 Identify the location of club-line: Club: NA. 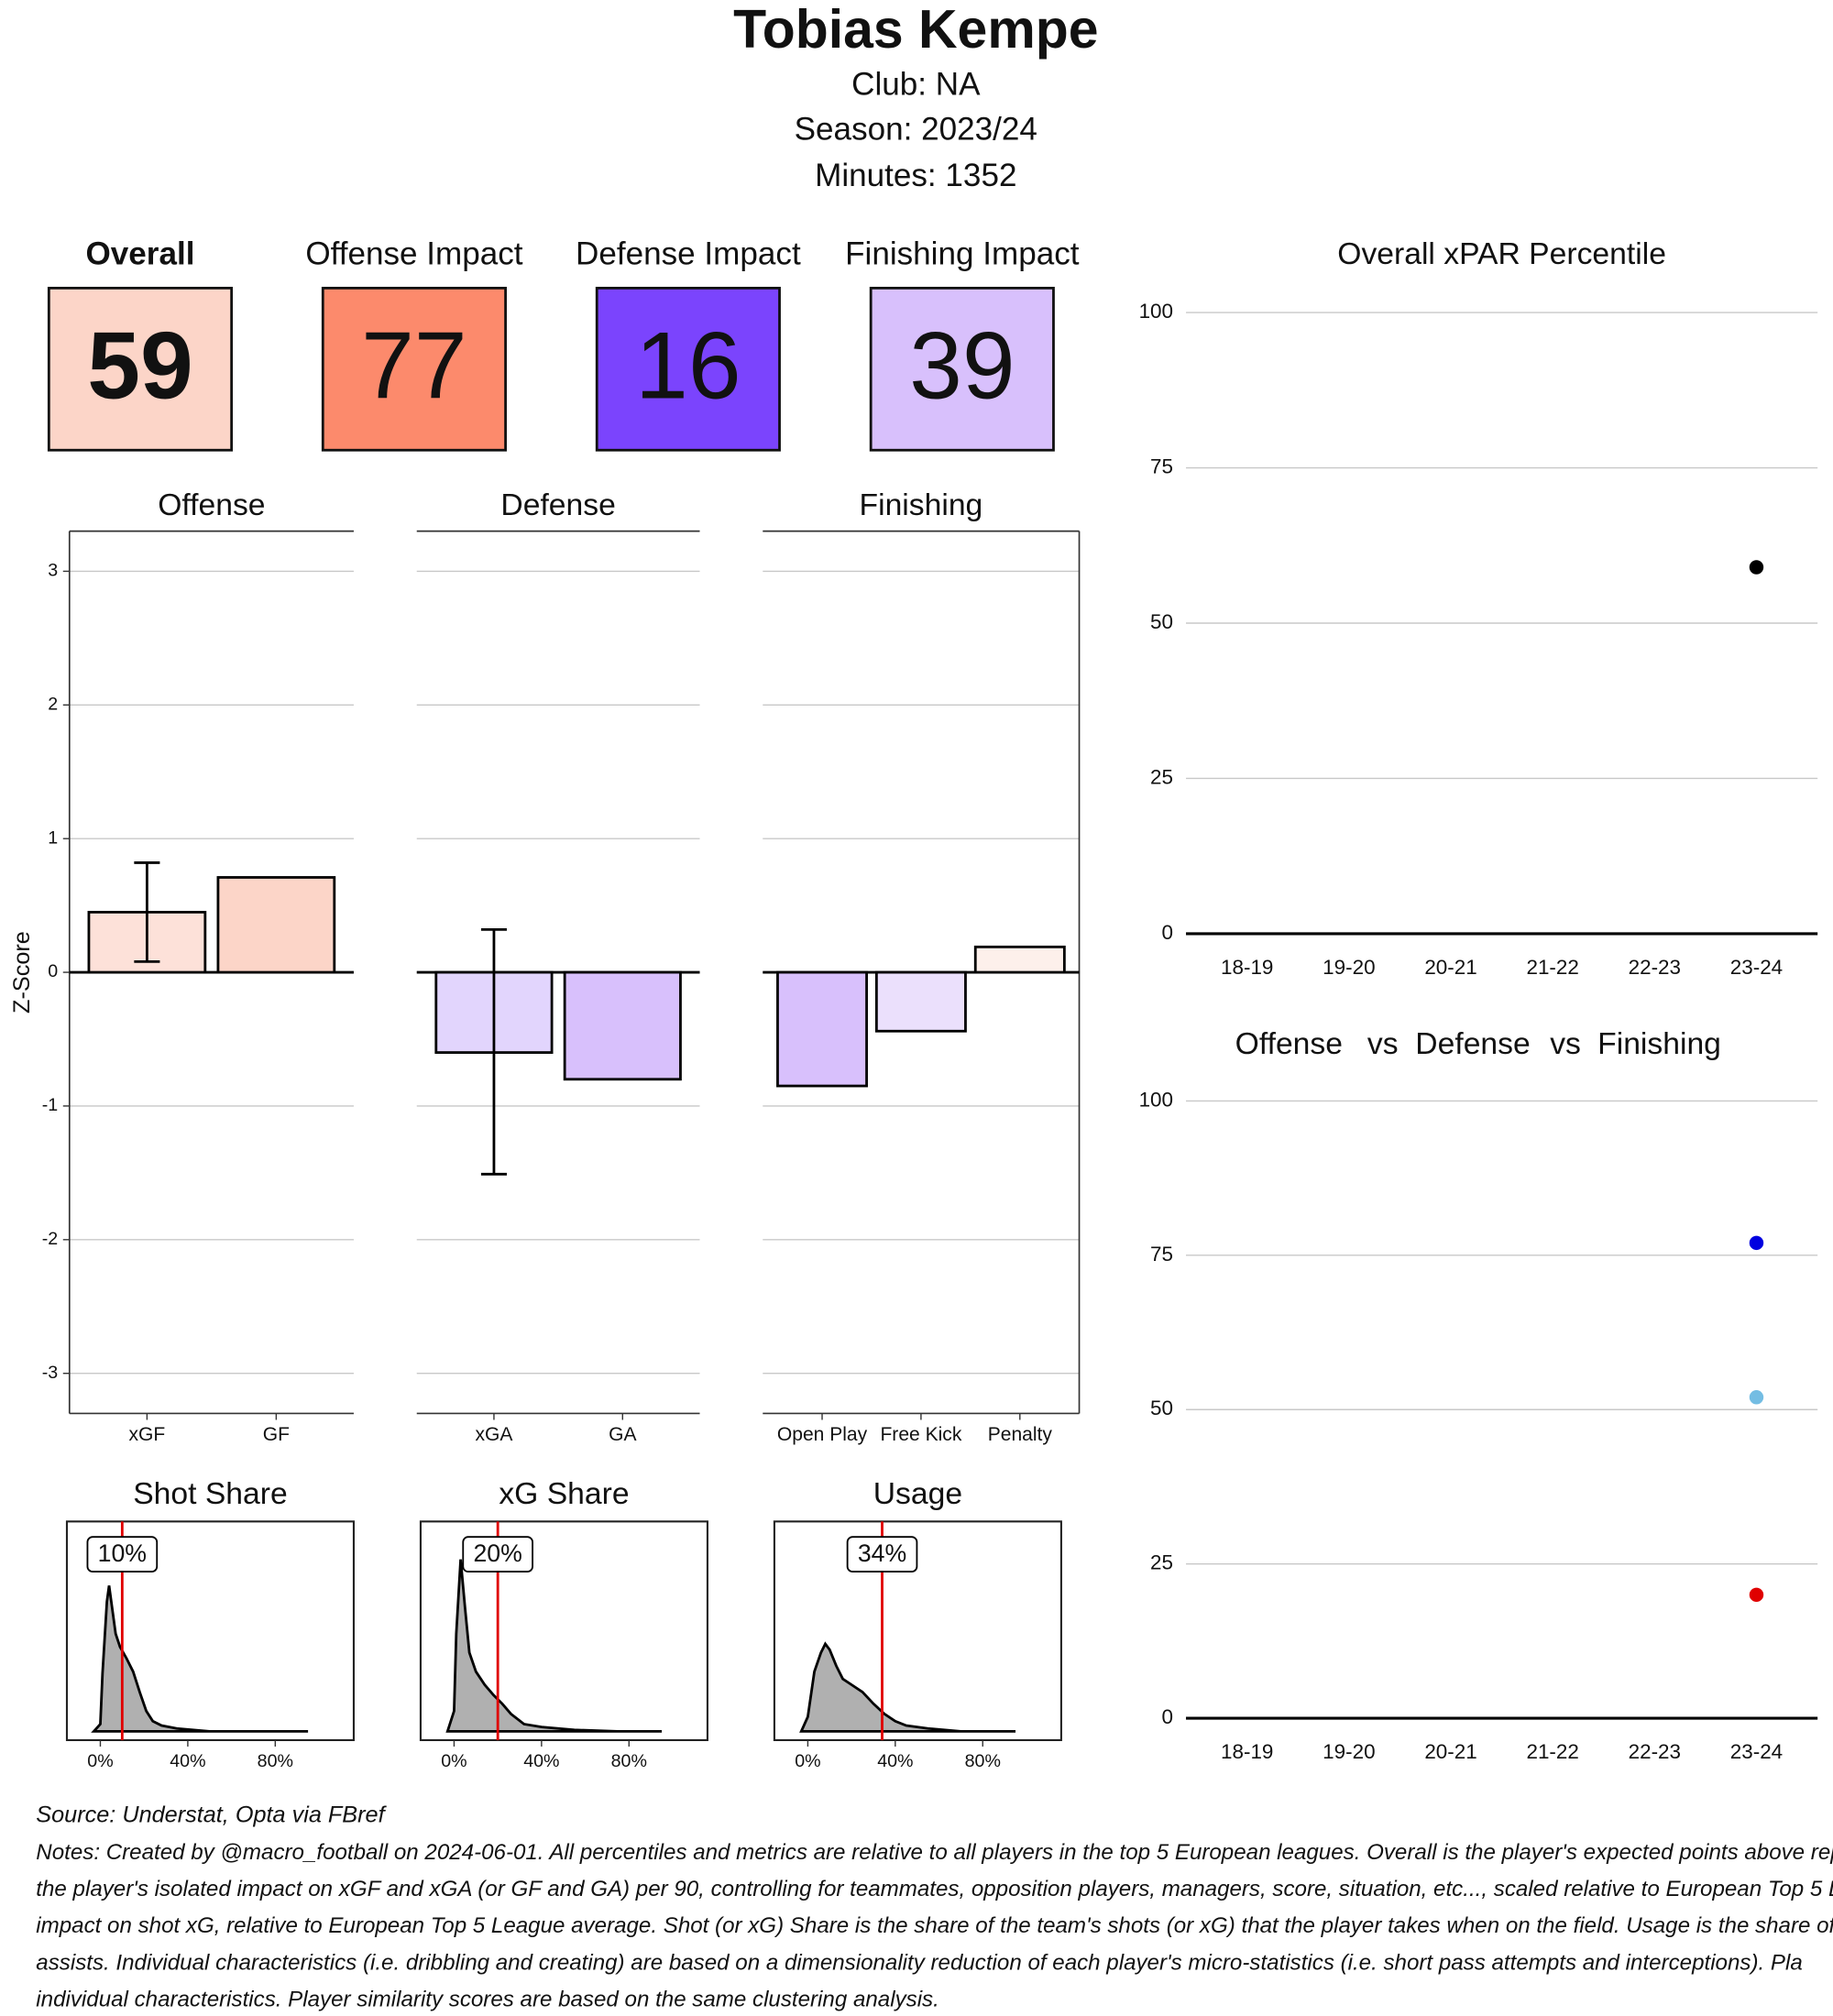
(916, 84).